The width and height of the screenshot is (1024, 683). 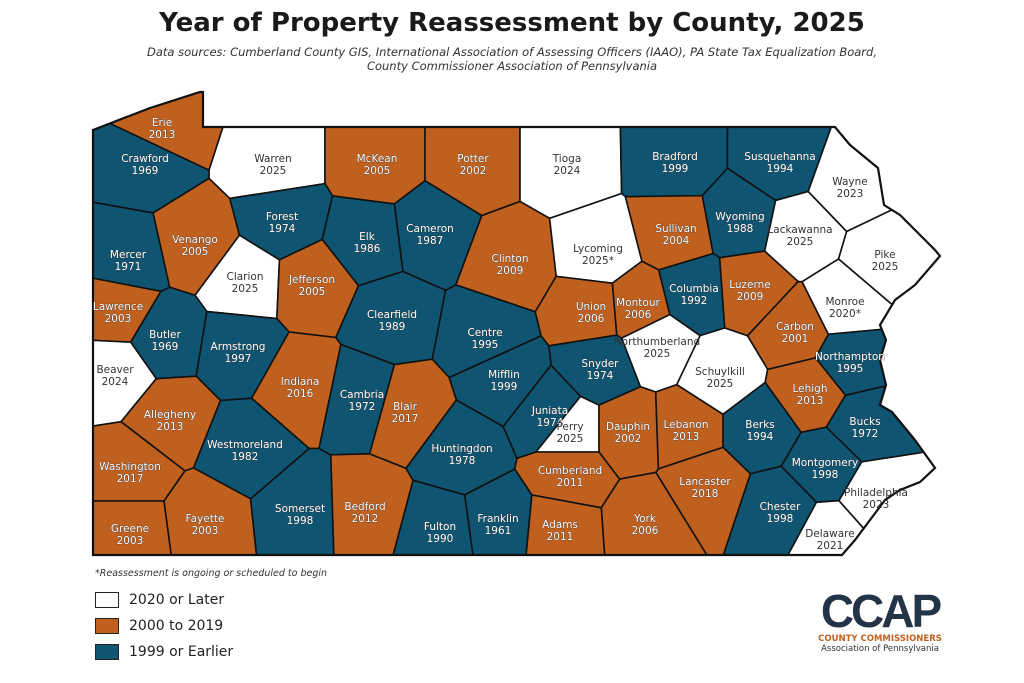 What do you see at coordinates (485, 345) in the screenshot?
I see `county-year-label: 1995` at bounding box center [485, 345].